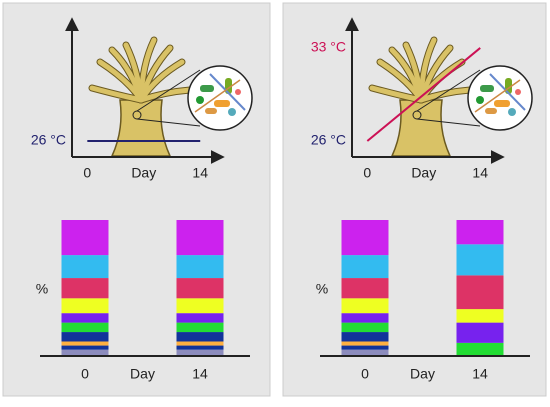  I want to click on temperature-line, so click(423, 94).